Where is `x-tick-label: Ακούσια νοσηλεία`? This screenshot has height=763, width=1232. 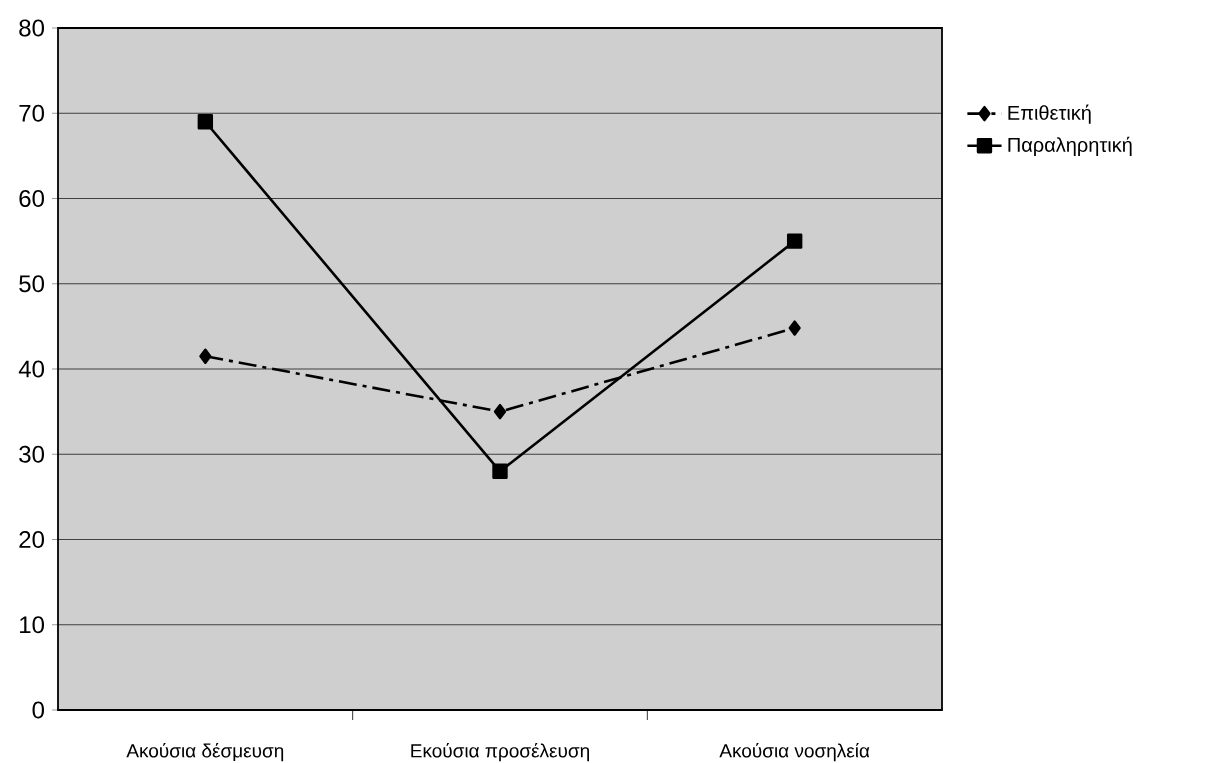
x-tick-label: Ακούσια νοσηλεία is located at coordinates (794, 752).